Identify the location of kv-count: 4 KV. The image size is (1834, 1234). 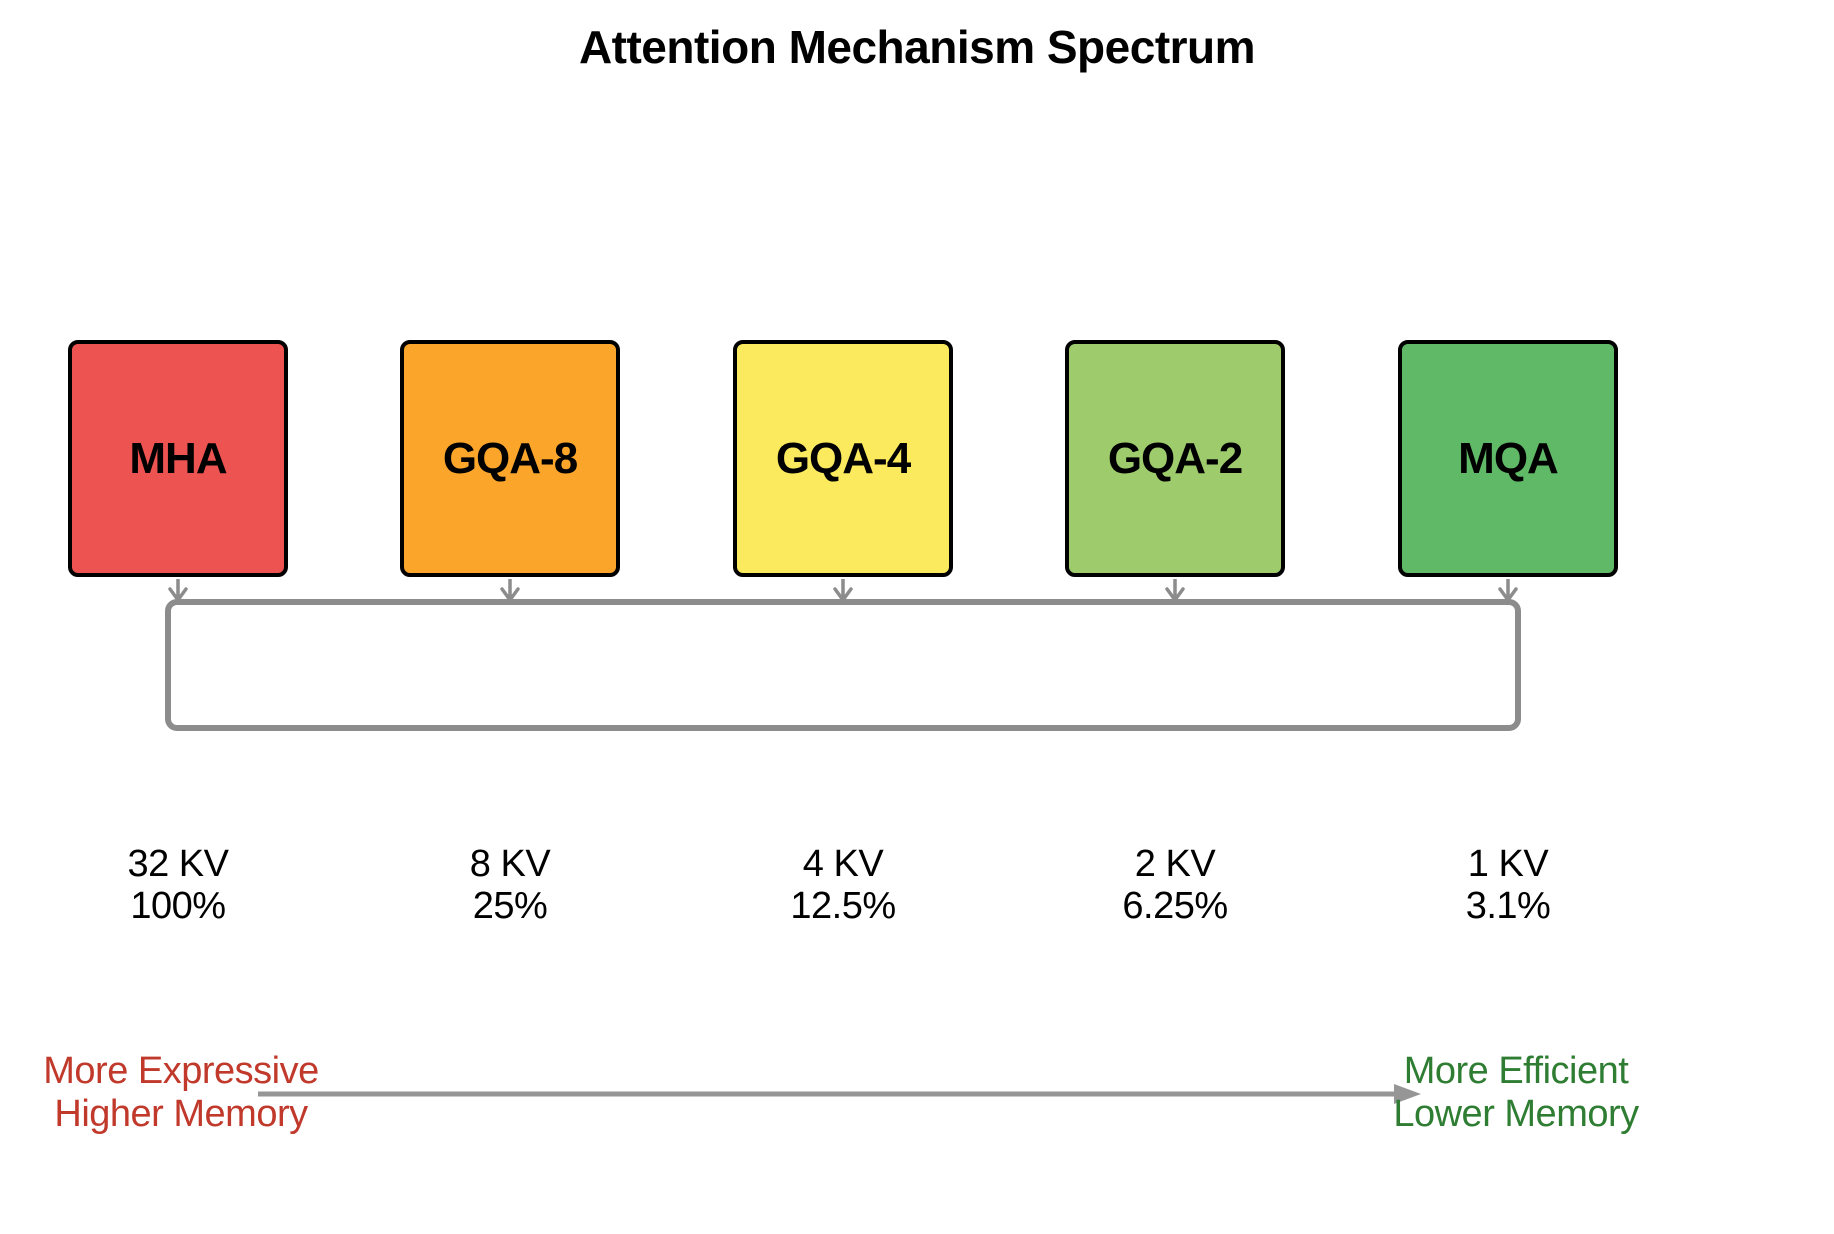
(843, 864).